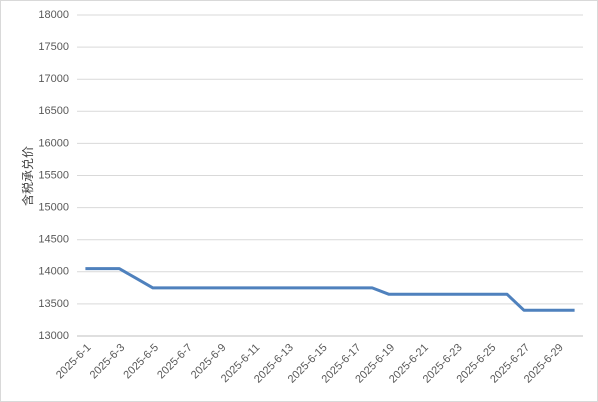  What do you see at coordinates (27, 176) in the screenshot?
I see `y-axis-label: 含税承兑价` at bounding box center [27, 176].